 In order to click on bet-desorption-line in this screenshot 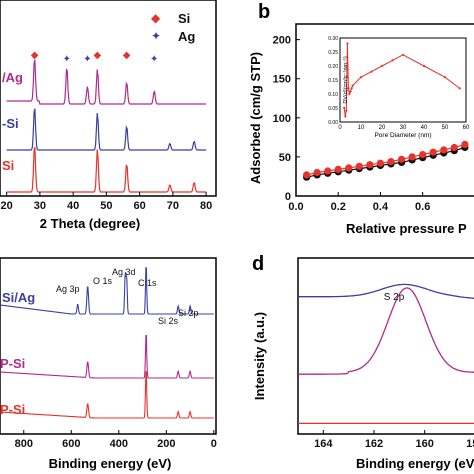, I will do `click(386, 159)`.